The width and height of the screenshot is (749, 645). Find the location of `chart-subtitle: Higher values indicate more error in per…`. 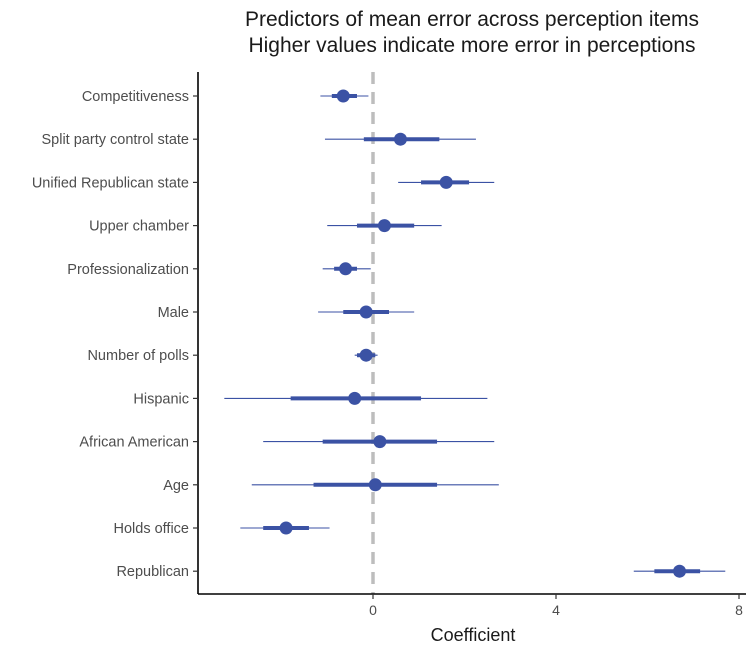

chart-subtitle: Higher values indicate more error in per… is located at coordinates (472, 45).